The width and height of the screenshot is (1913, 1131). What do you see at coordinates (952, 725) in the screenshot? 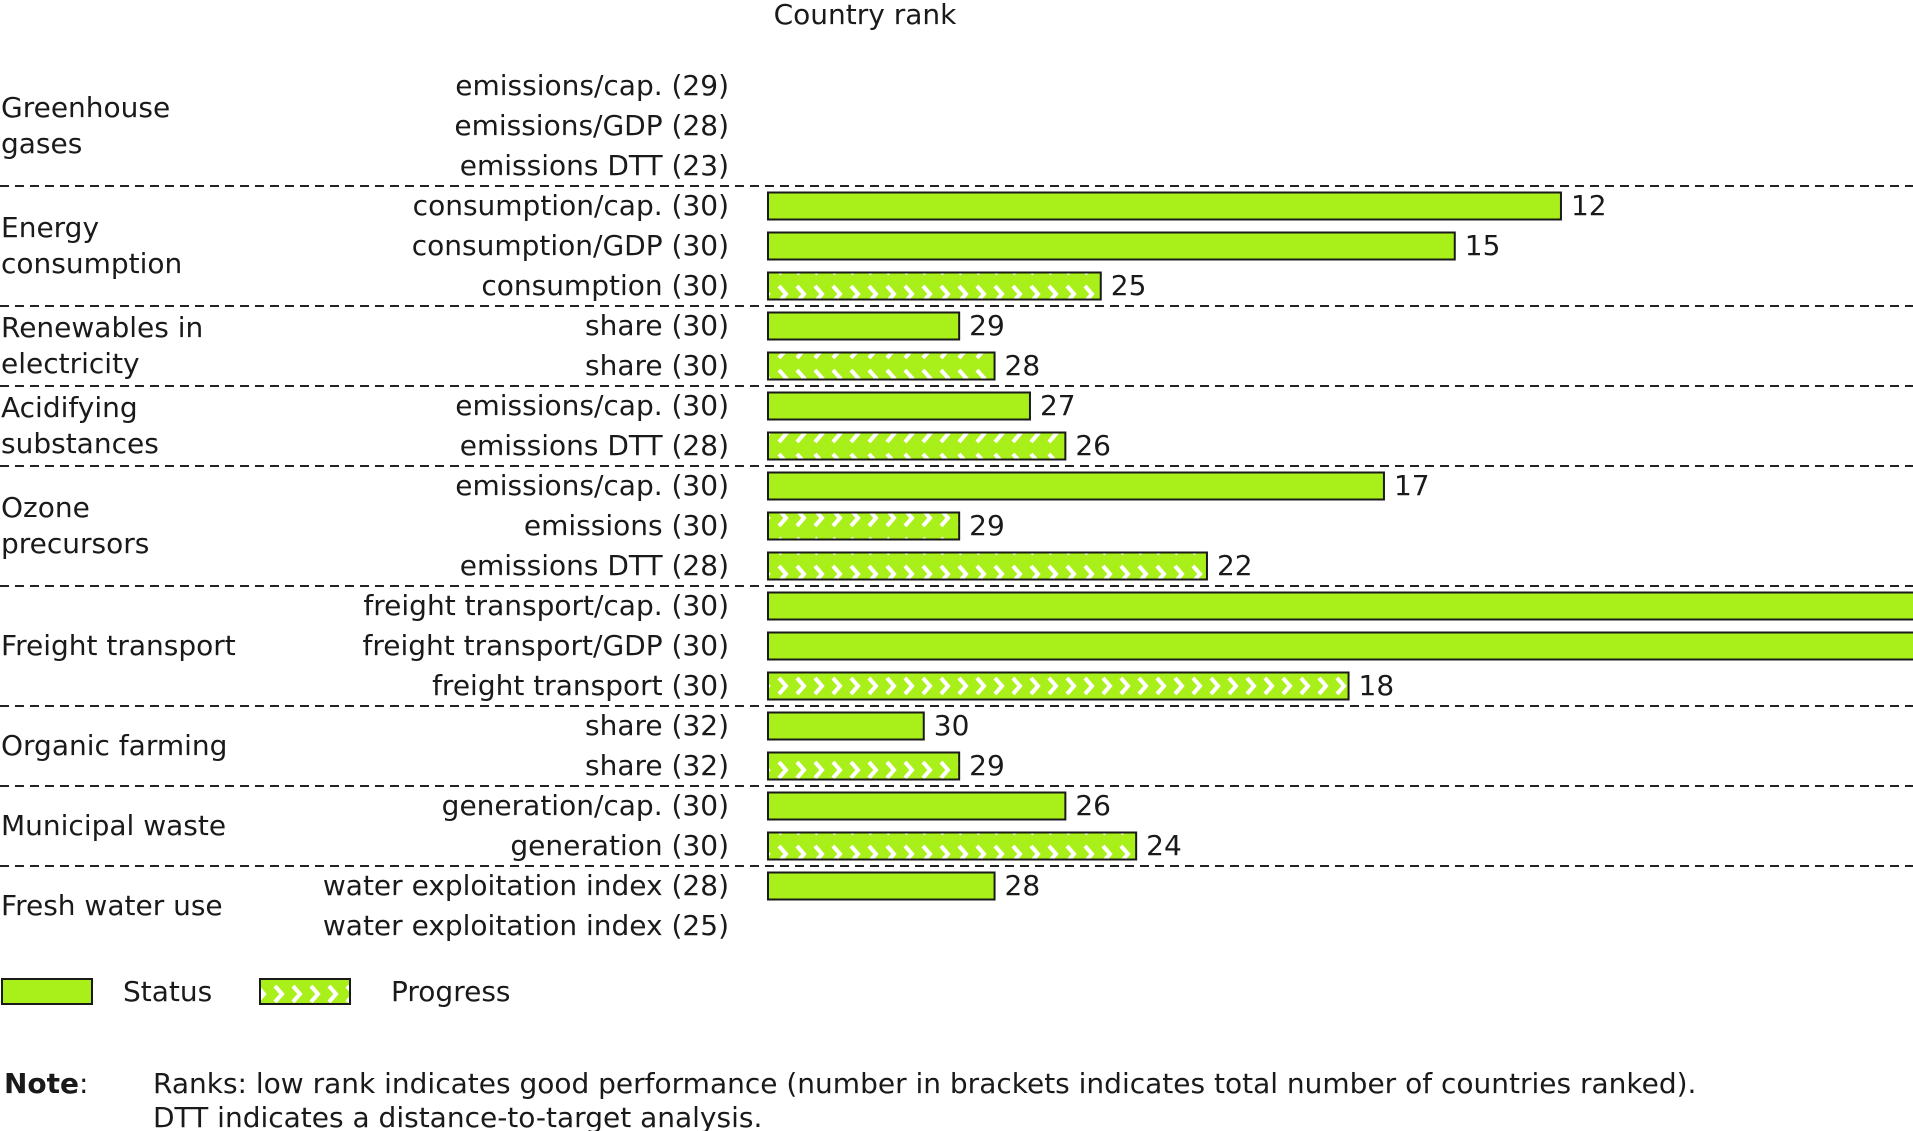
I see `rank-value-label: 30` at bounding box center [952, 725].